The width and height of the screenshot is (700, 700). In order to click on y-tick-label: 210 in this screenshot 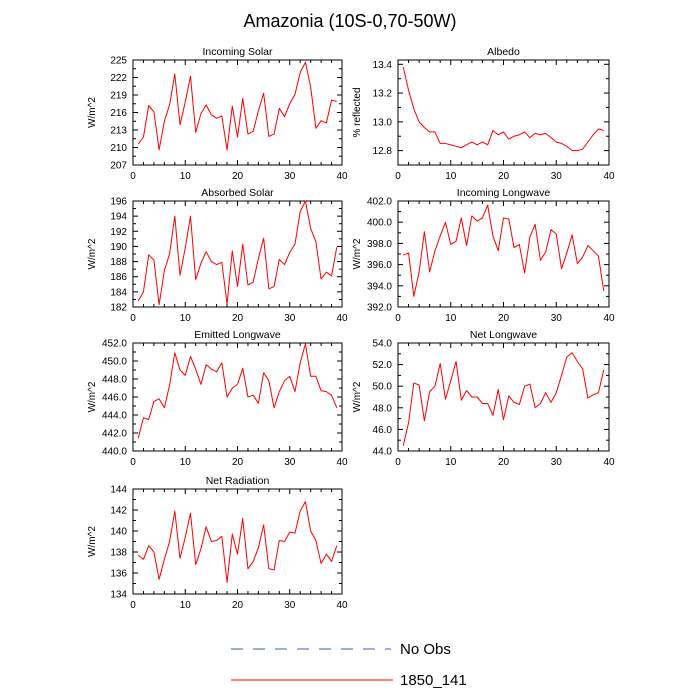, I will do `click(118, 148)`.